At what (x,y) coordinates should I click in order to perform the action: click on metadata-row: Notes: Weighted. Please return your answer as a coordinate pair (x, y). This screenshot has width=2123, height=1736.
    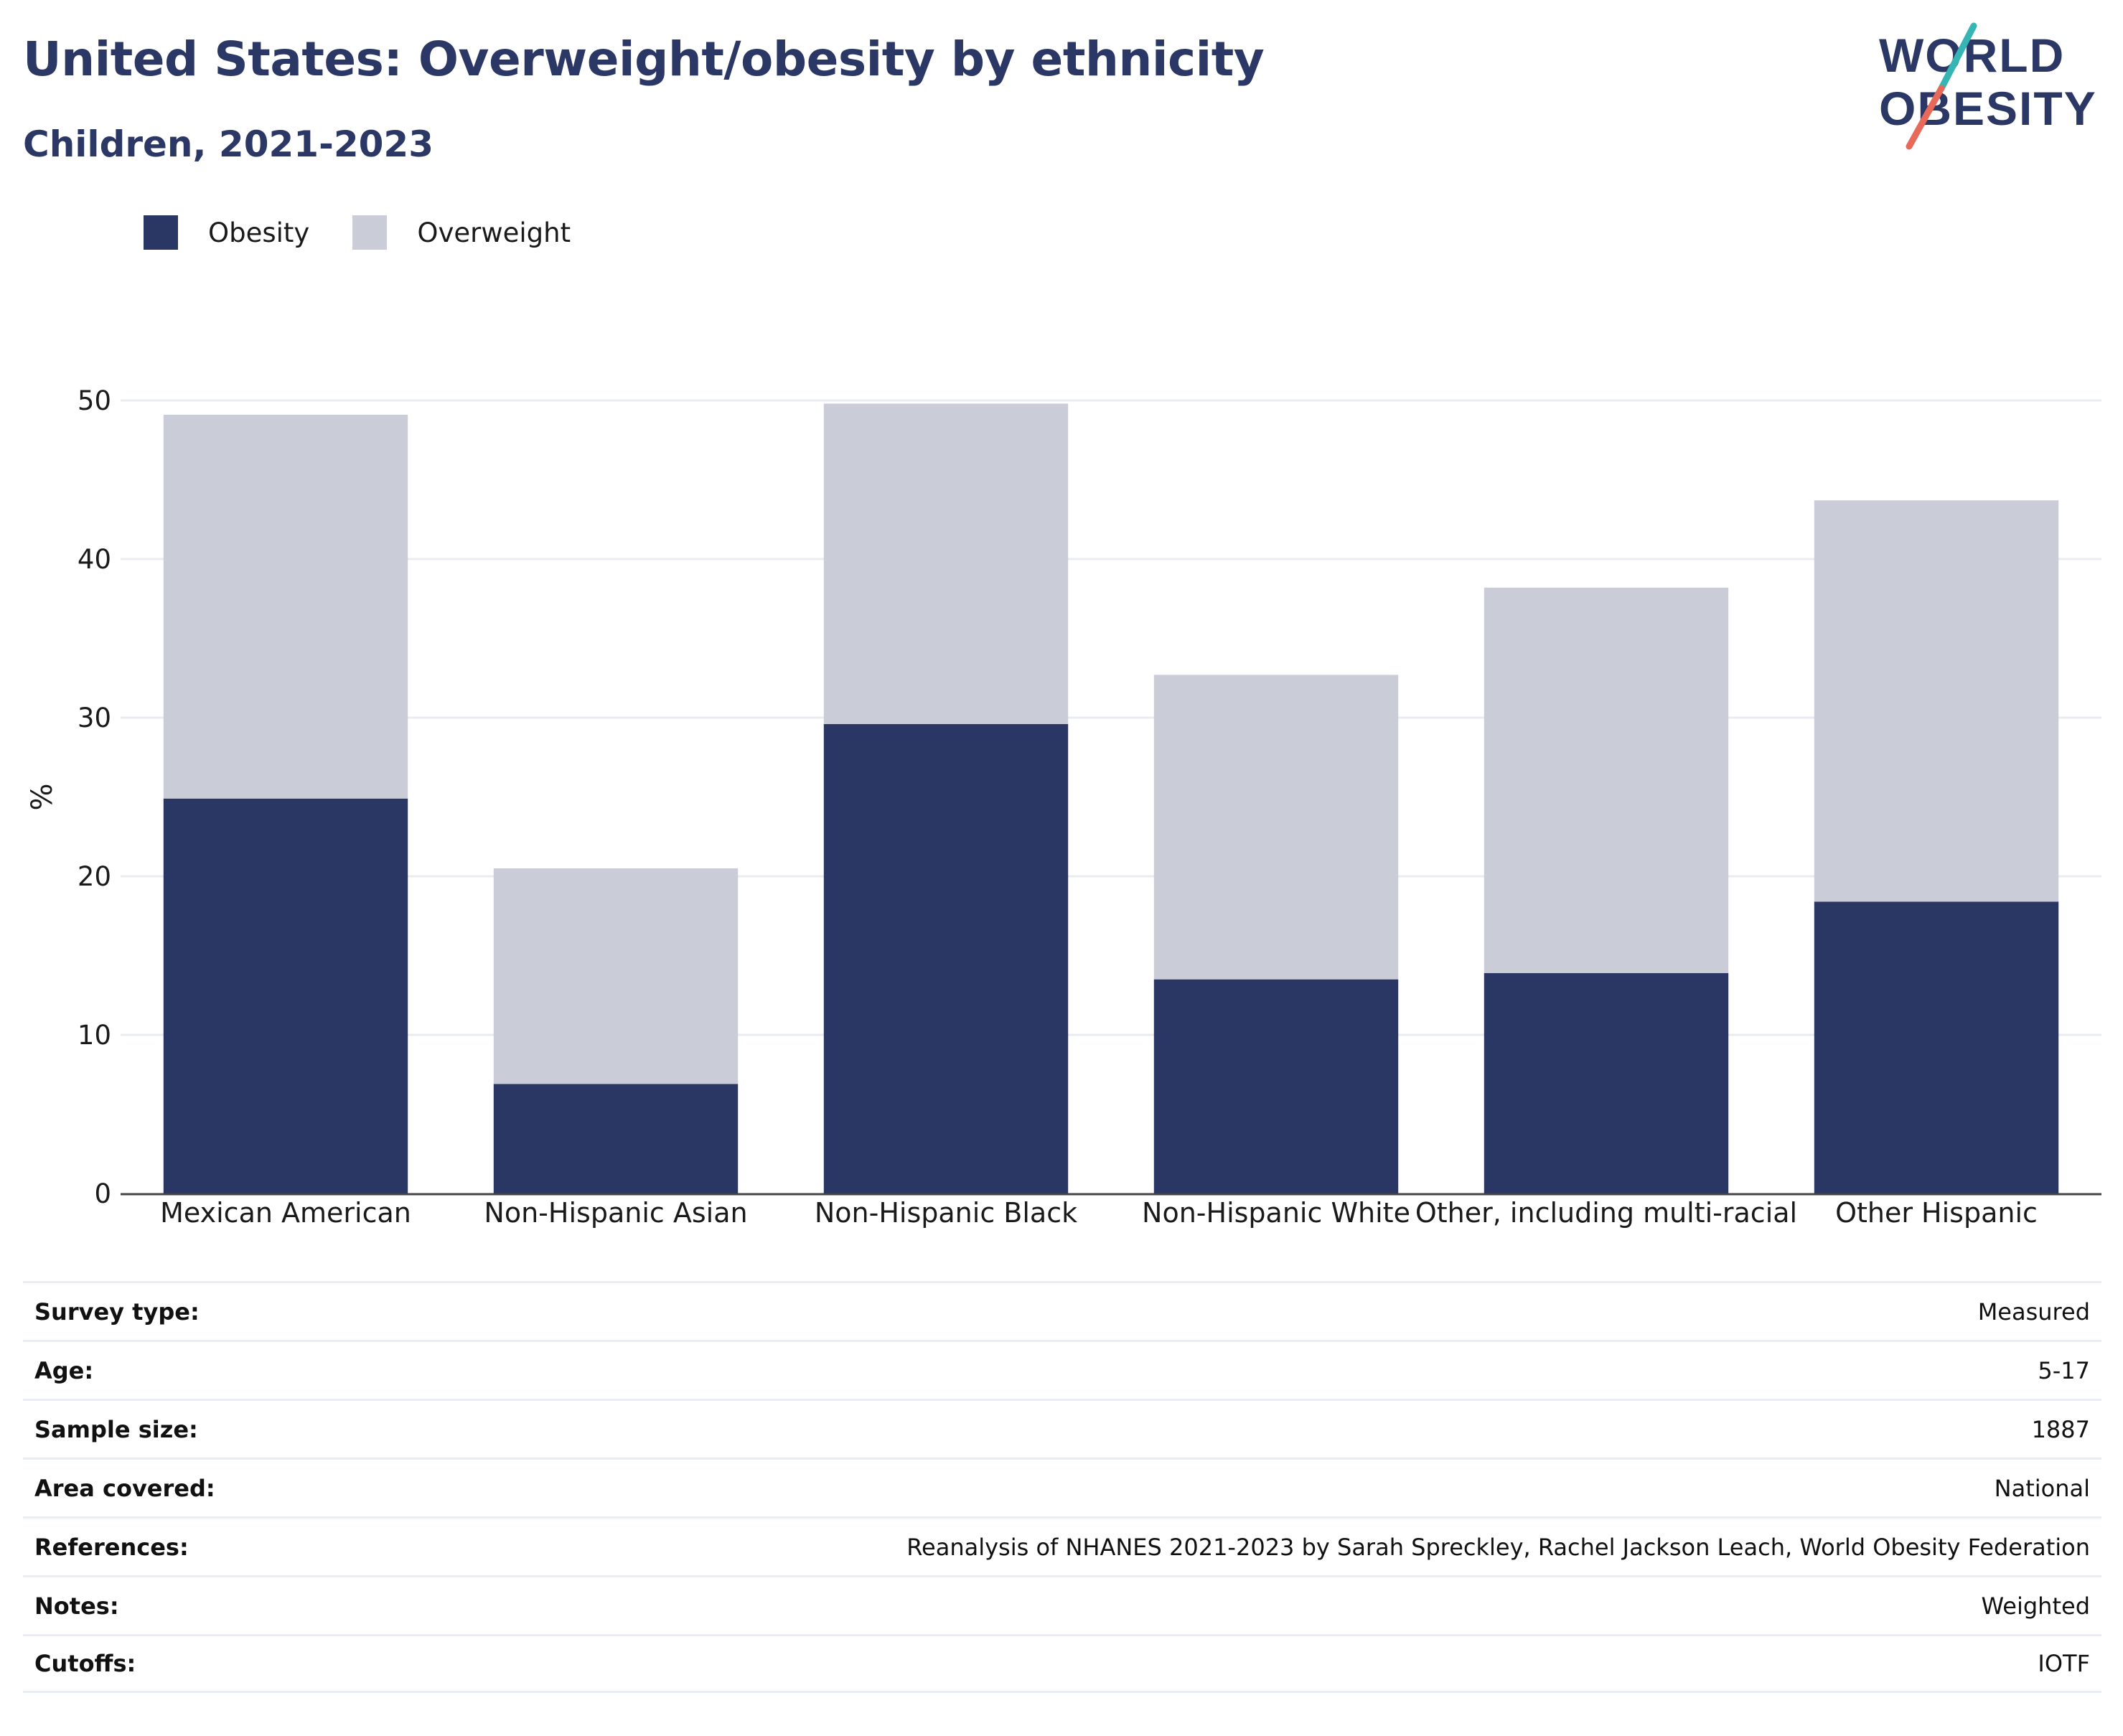
    Looking at the image, I should click on (1062, 1604).